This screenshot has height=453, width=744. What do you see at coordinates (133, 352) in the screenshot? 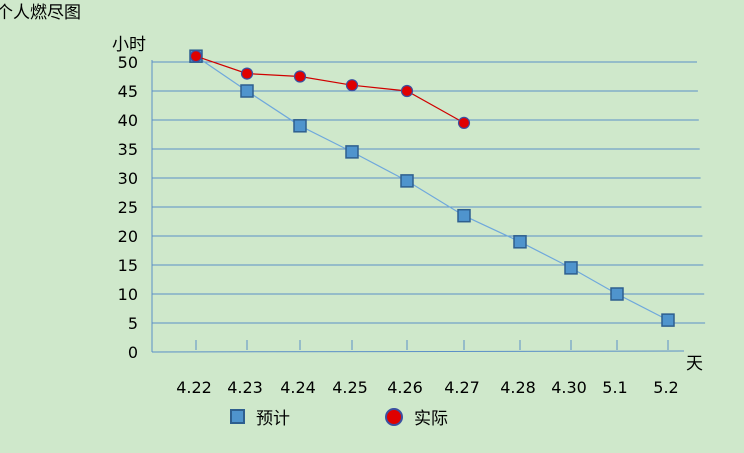
I see `y-tick-label: 0` at bounding box center [133, 352].